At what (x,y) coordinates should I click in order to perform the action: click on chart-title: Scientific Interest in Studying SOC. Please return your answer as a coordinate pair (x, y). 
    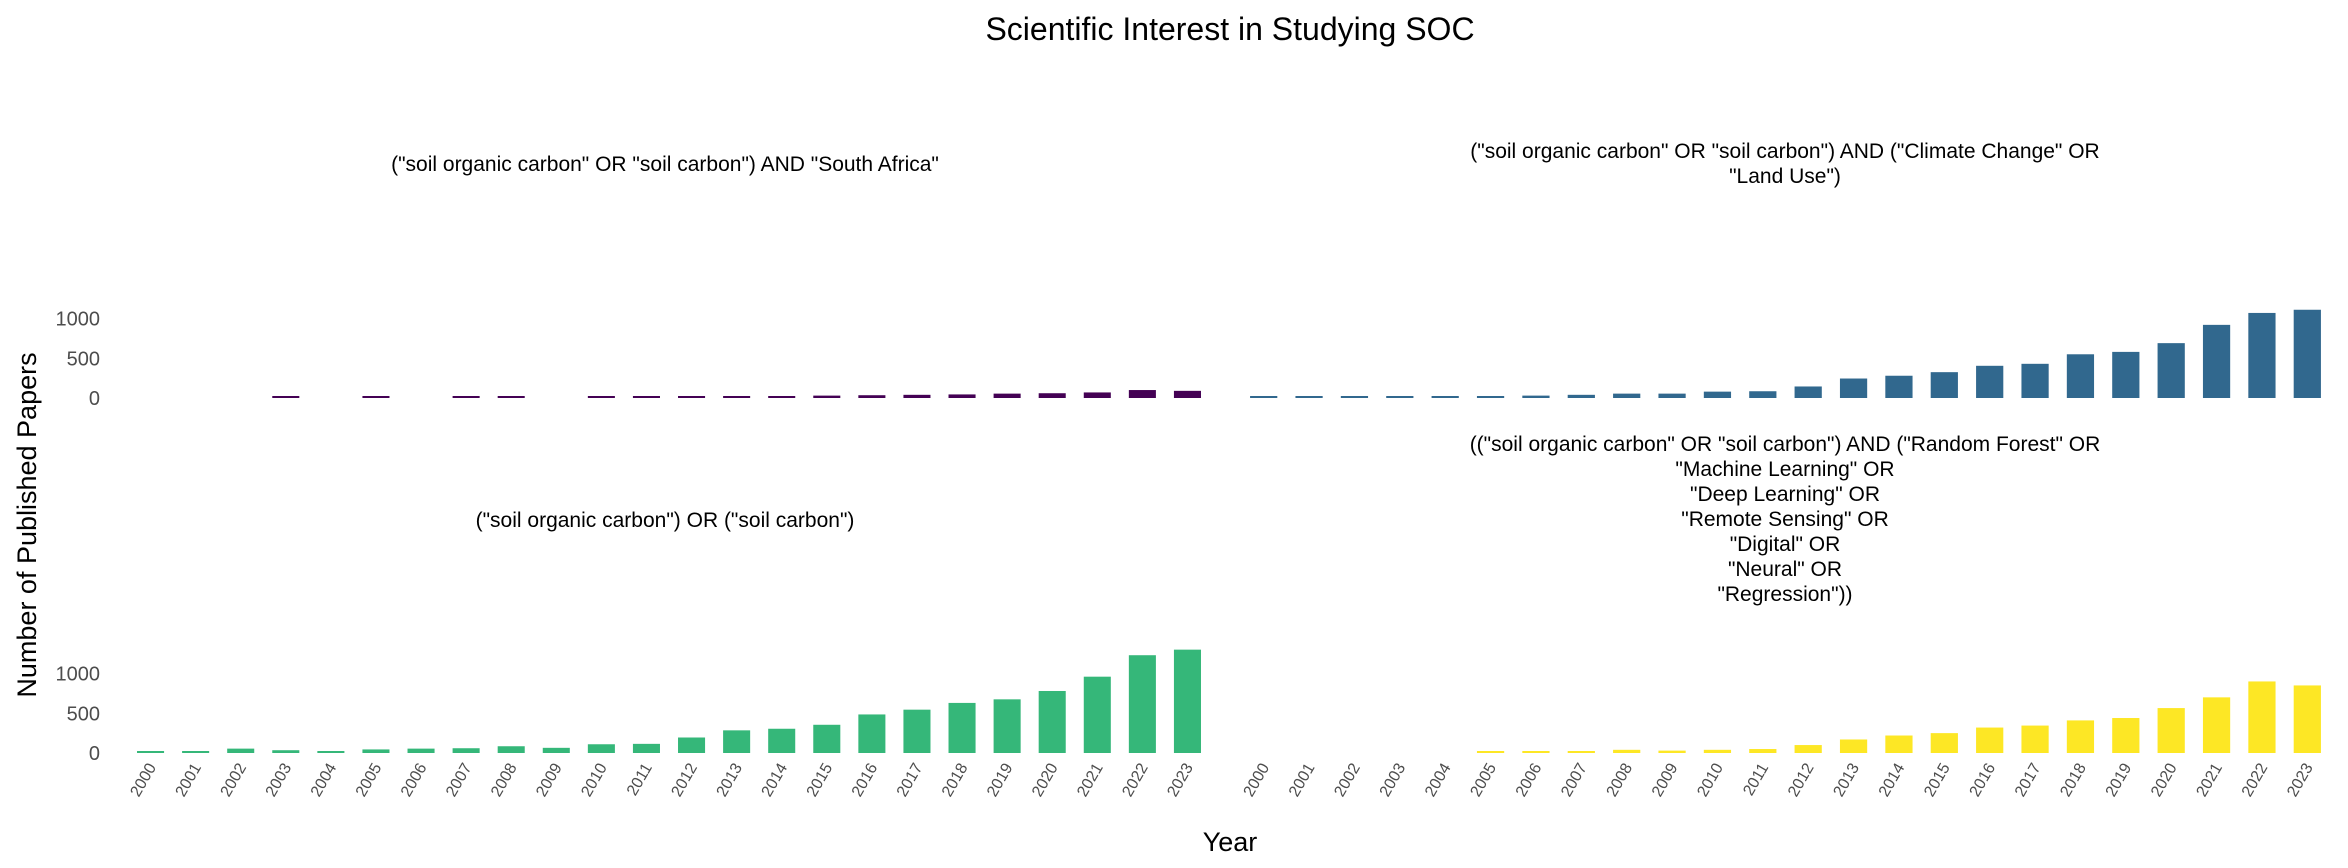
    Looking at the image, I should click on (1229, 29).